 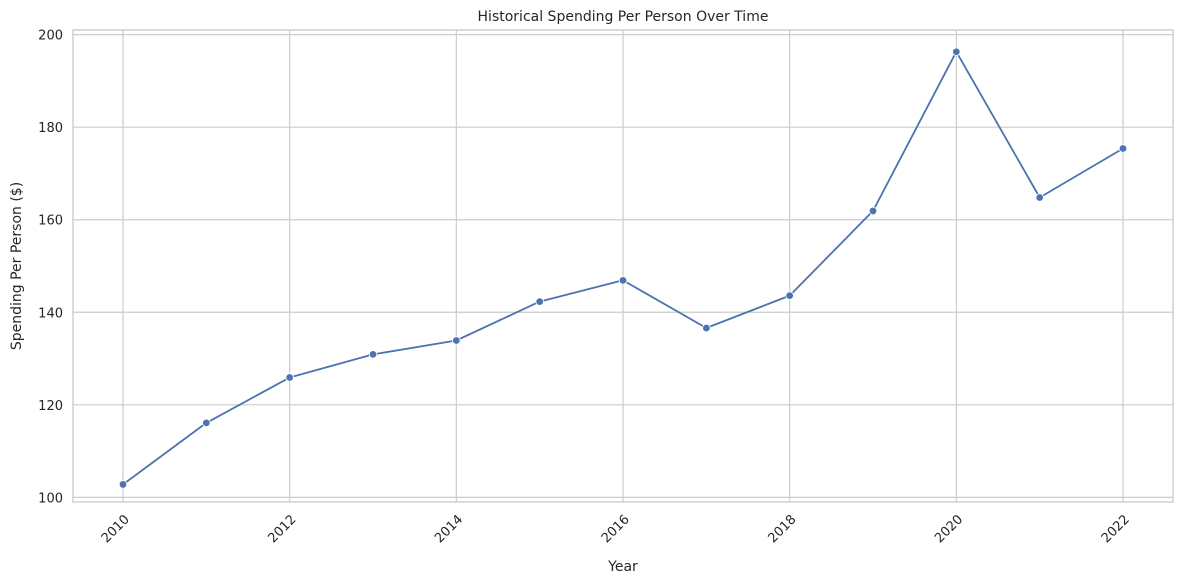 I want to click on x-axis-label: Year, so click(x=622, y=567).